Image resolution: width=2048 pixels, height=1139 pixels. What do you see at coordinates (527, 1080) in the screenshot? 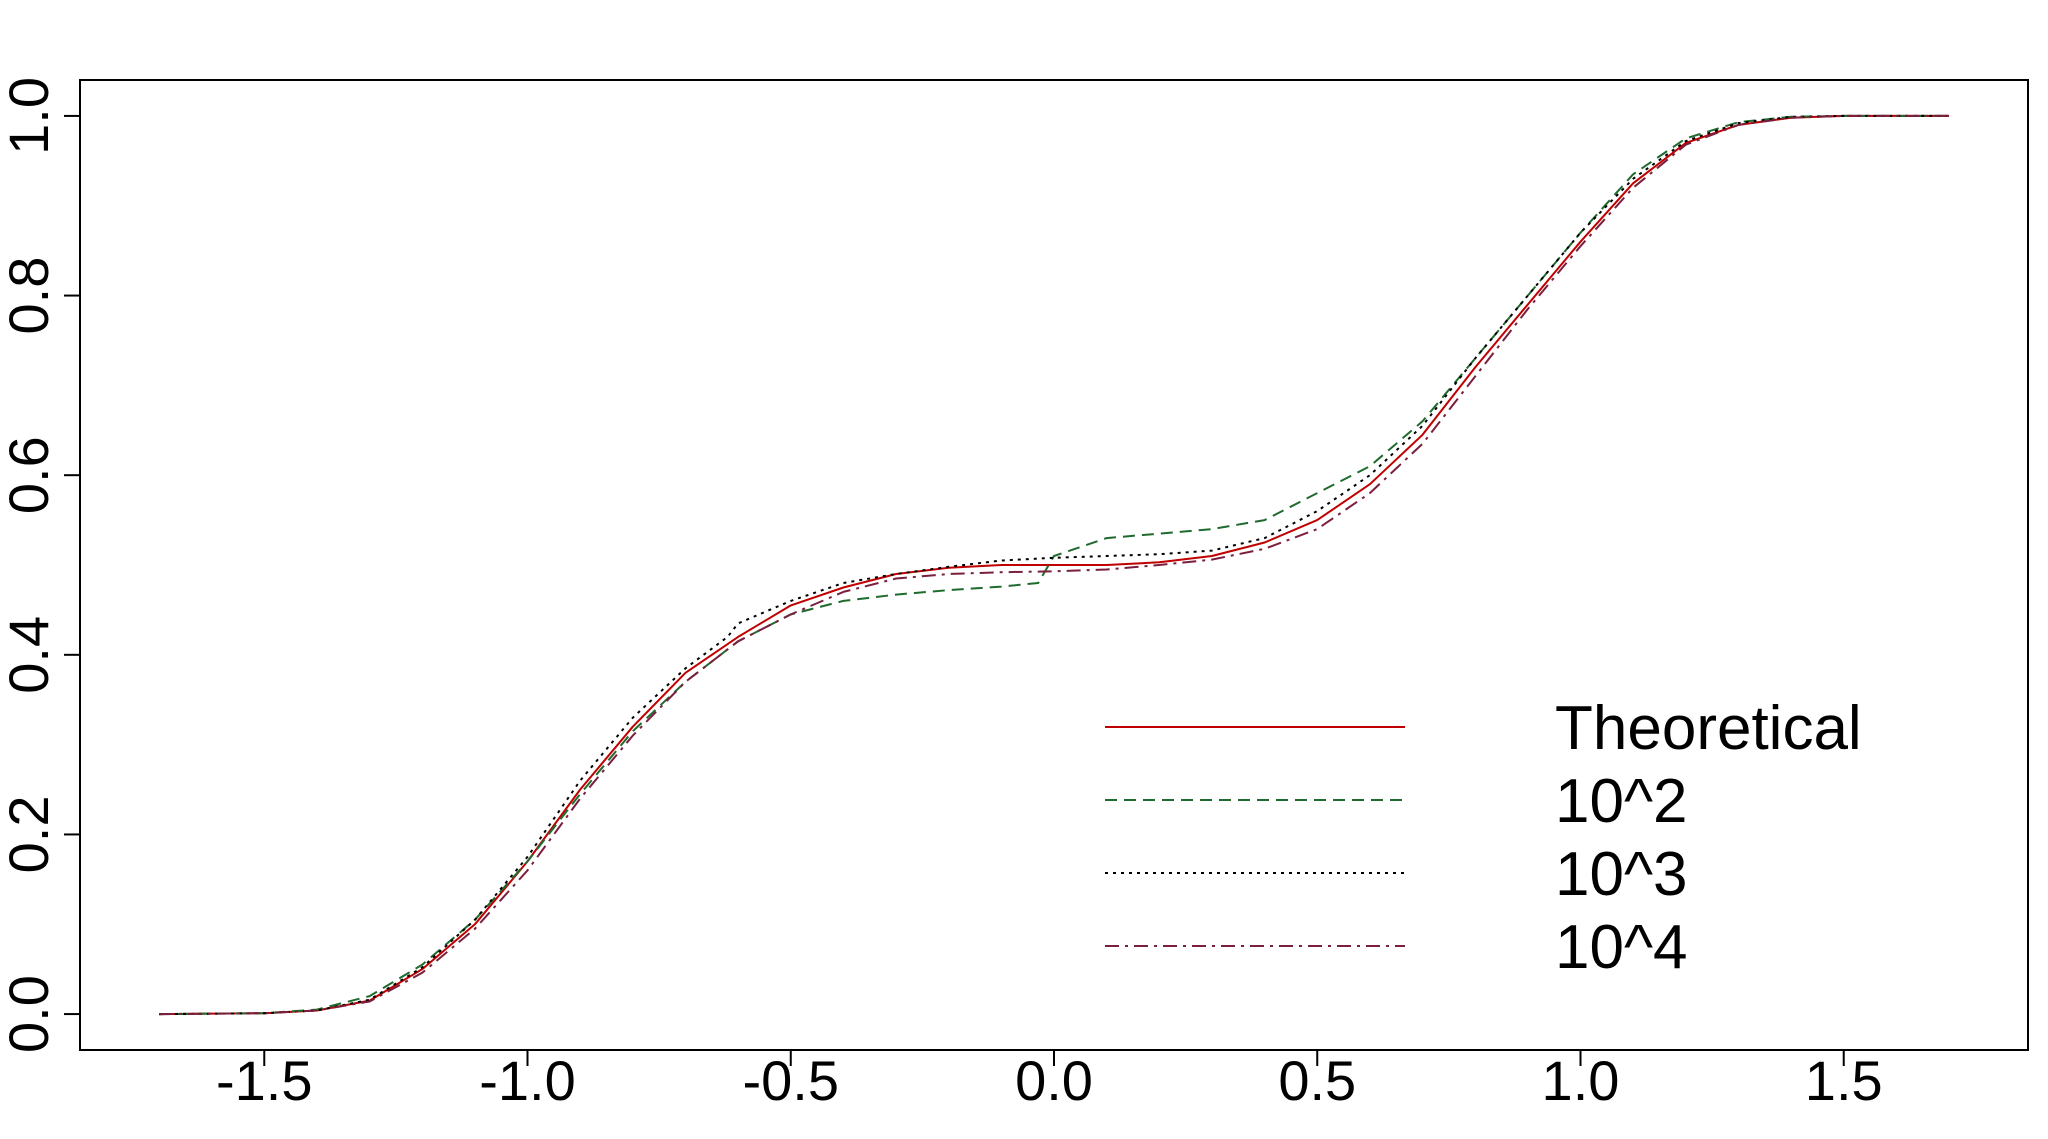
I see `x-tick-label: -1.0` at bounding box center [527, 1080].